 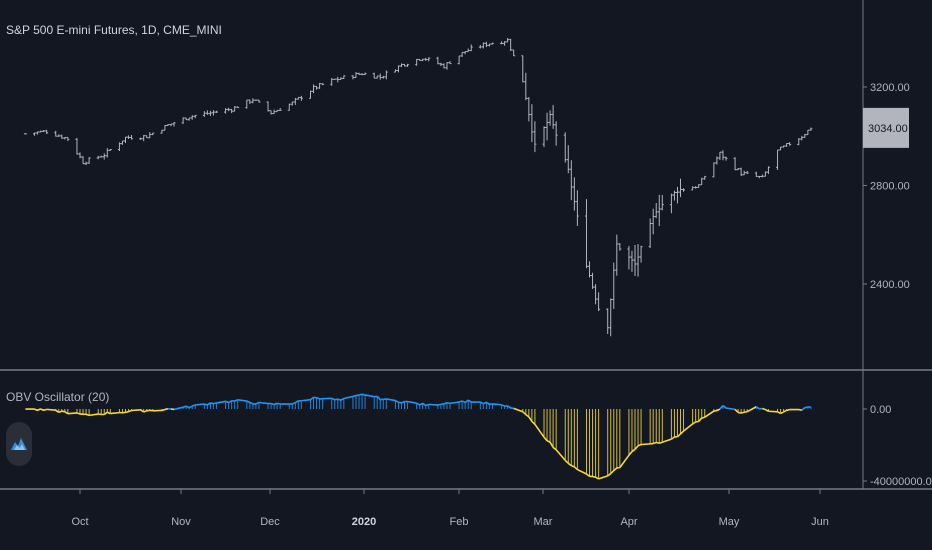 I want to click on price-axis: 3200.00 2800.00 2400.00 3034.00, so click(x=886, y=186).